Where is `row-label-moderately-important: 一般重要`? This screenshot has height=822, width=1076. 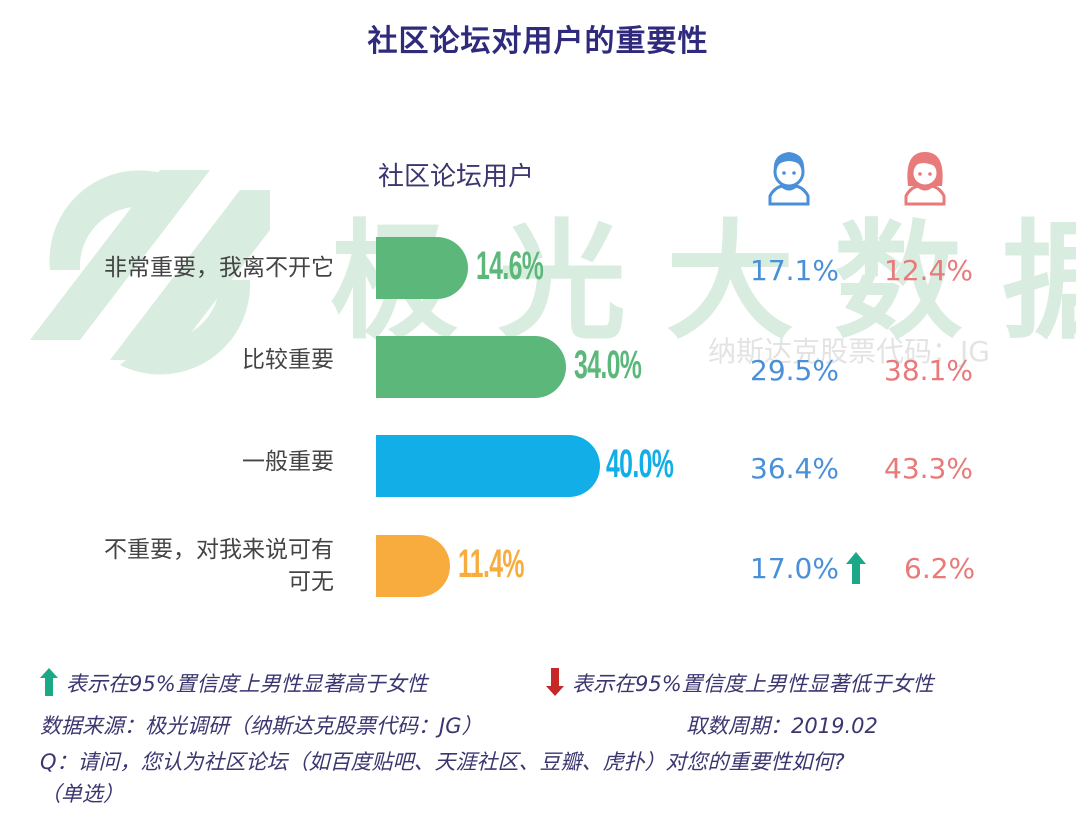 row-label-moderately-important: 一般重要 is located at coordinates (288, 462).